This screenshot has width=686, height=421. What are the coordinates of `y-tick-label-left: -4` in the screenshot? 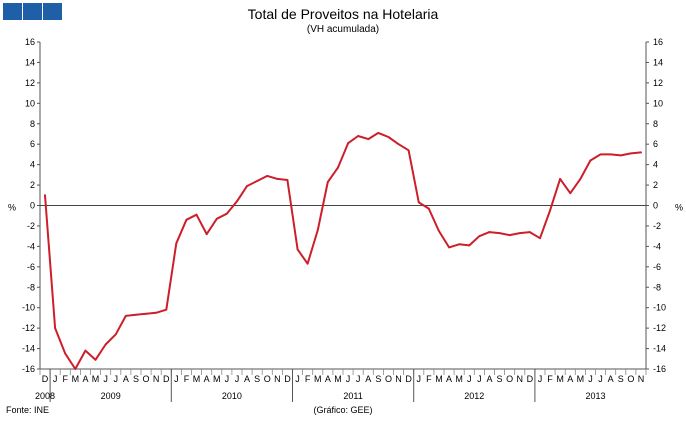 It's located at (31, 246).